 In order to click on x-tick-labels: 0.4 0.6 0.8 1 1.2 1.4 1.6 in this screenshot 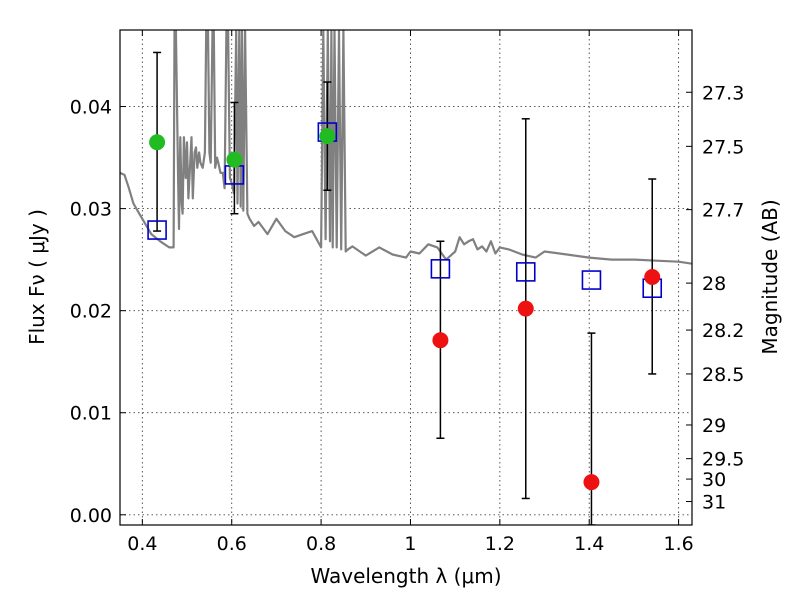, I will do `click(410, 544)`.